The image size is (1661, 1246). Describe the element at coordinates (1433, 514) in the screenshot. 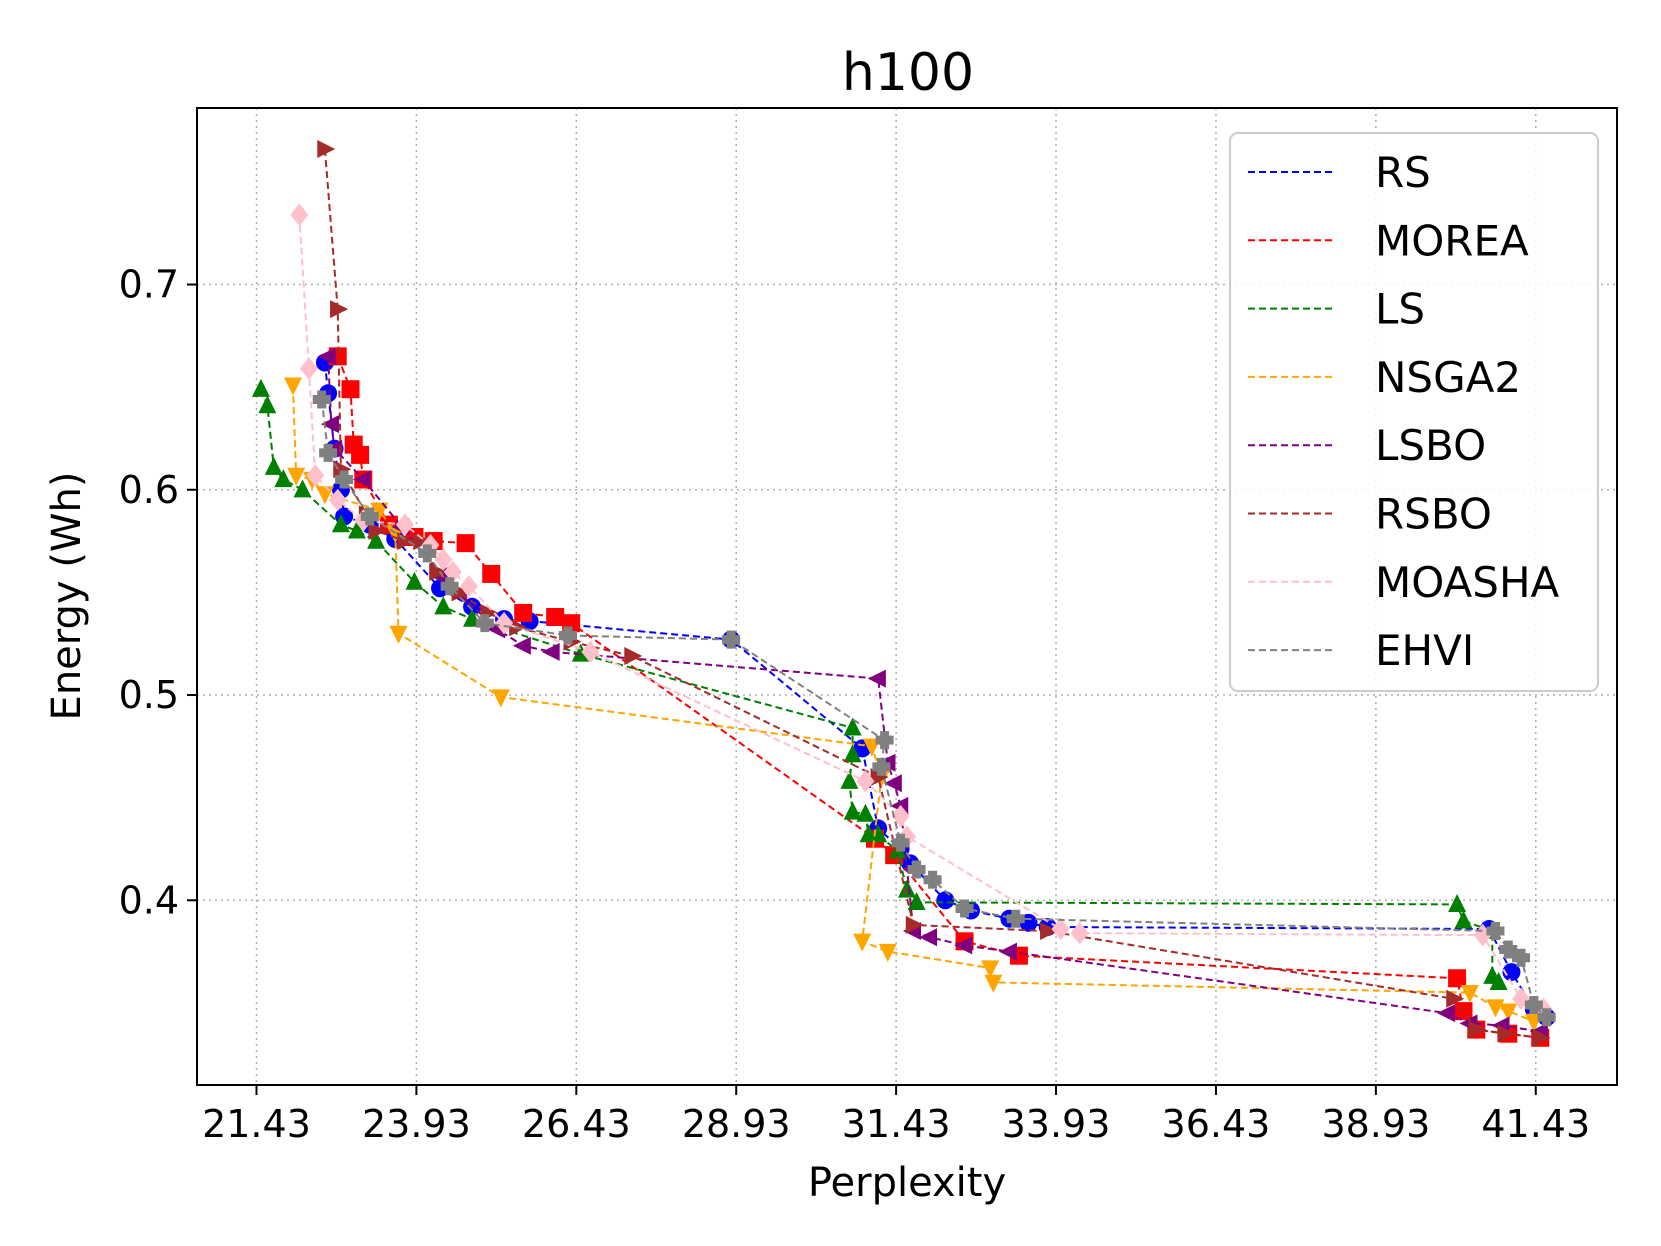

I see `legend-label-rsbo: RSBO` at that location.